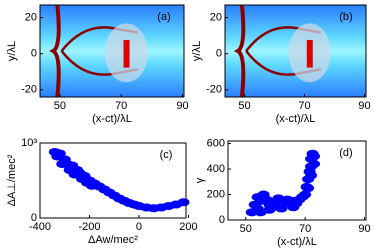 Image resolution: width=374 pixels, height=252 pixels. I want to click on y-axis-label: γ, so click(200, 180).